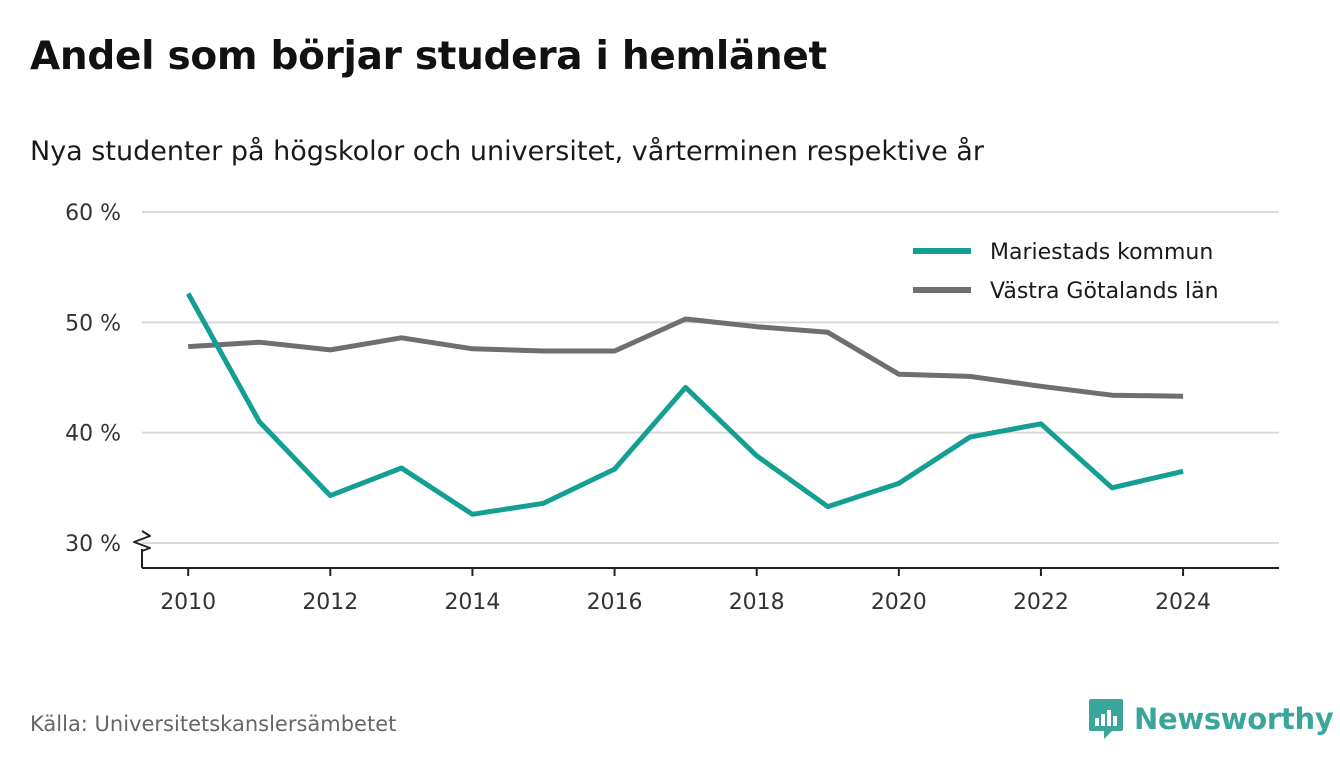 This screenshot has height=771, width=1340. What do you see at coordinates (899, 602) in the screenshot?
I see `x-tick-label: 2020` at bounding box center [899, 602].